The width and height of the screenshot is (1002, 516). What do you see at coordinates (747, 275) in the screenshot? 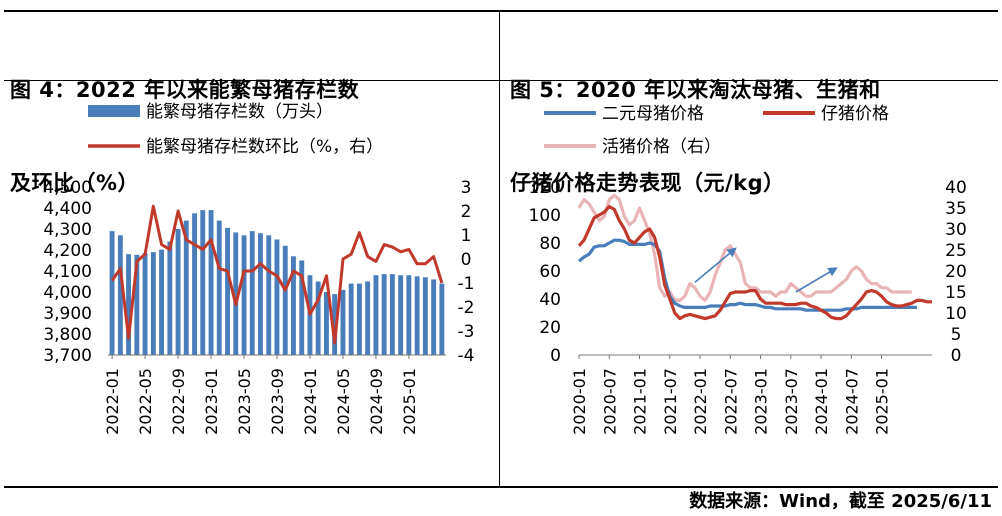
I see `line-sow-price` at bounding box center [747, 275].